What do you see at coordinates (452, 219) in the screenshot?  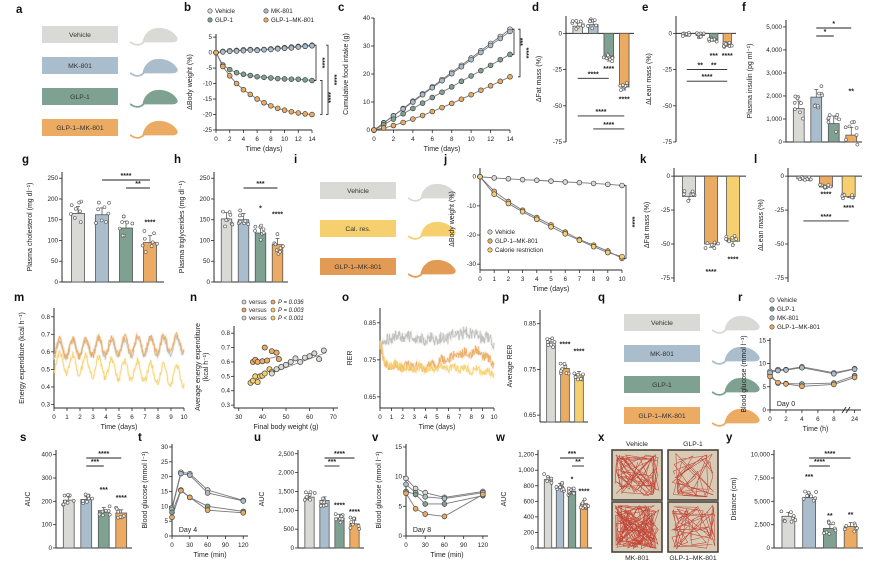 I see `svg-text: ΔBody weight (%)` at bounding box center [452, 219].